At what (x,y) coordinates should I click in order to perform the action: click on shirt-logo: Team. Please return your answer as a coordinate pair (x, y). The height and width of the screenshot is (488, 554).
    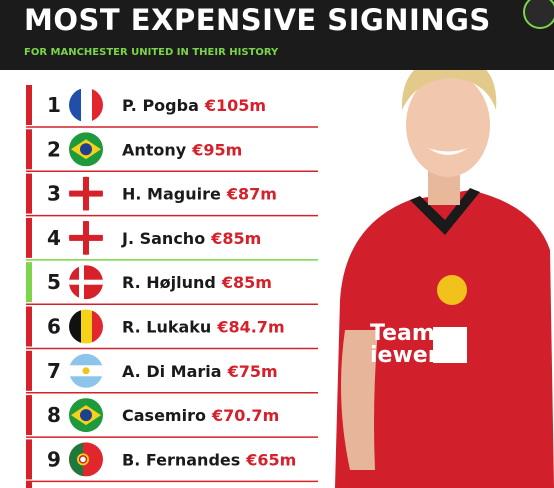
    Looking at the image, I should click on (402, 333).